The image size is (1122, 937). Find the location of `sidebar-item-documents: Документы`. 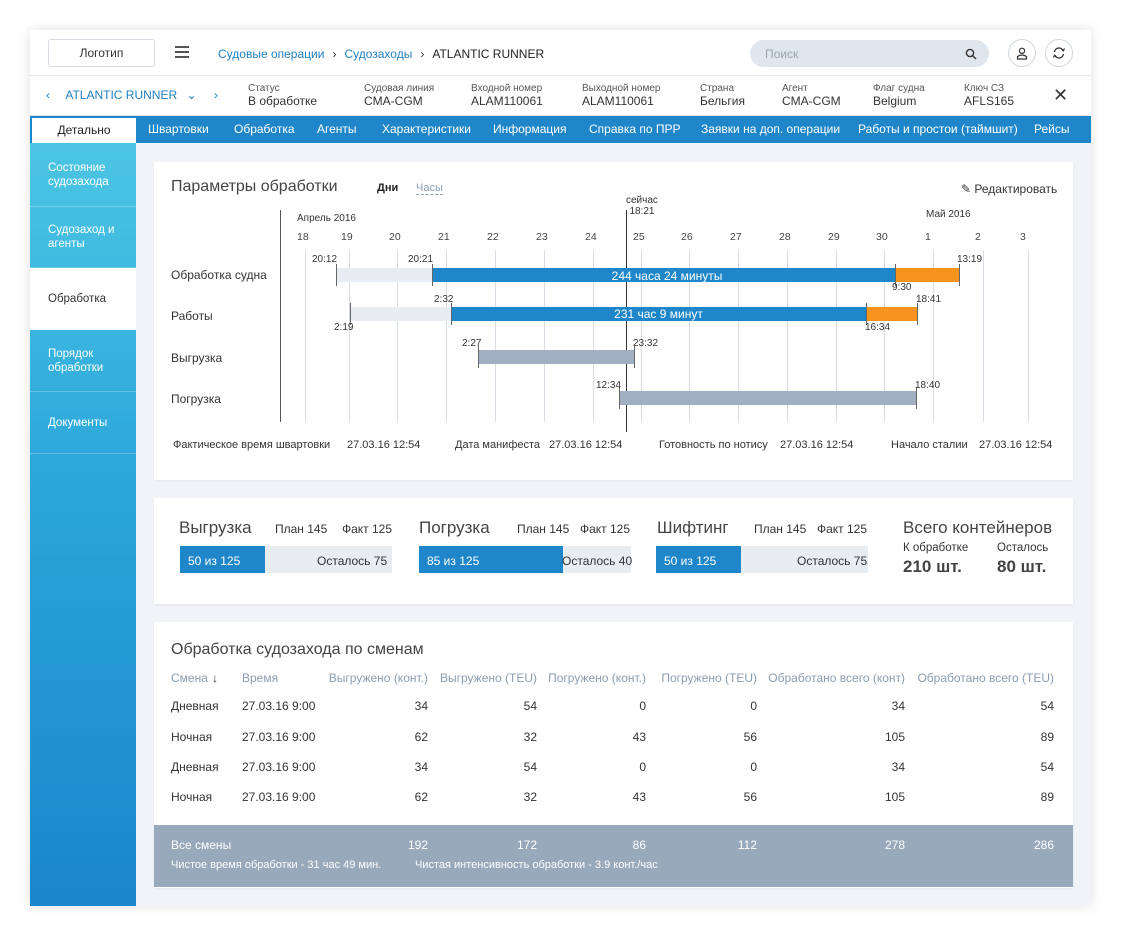

sidebar-item-documents: Документы is located at coordinates (83, 423).